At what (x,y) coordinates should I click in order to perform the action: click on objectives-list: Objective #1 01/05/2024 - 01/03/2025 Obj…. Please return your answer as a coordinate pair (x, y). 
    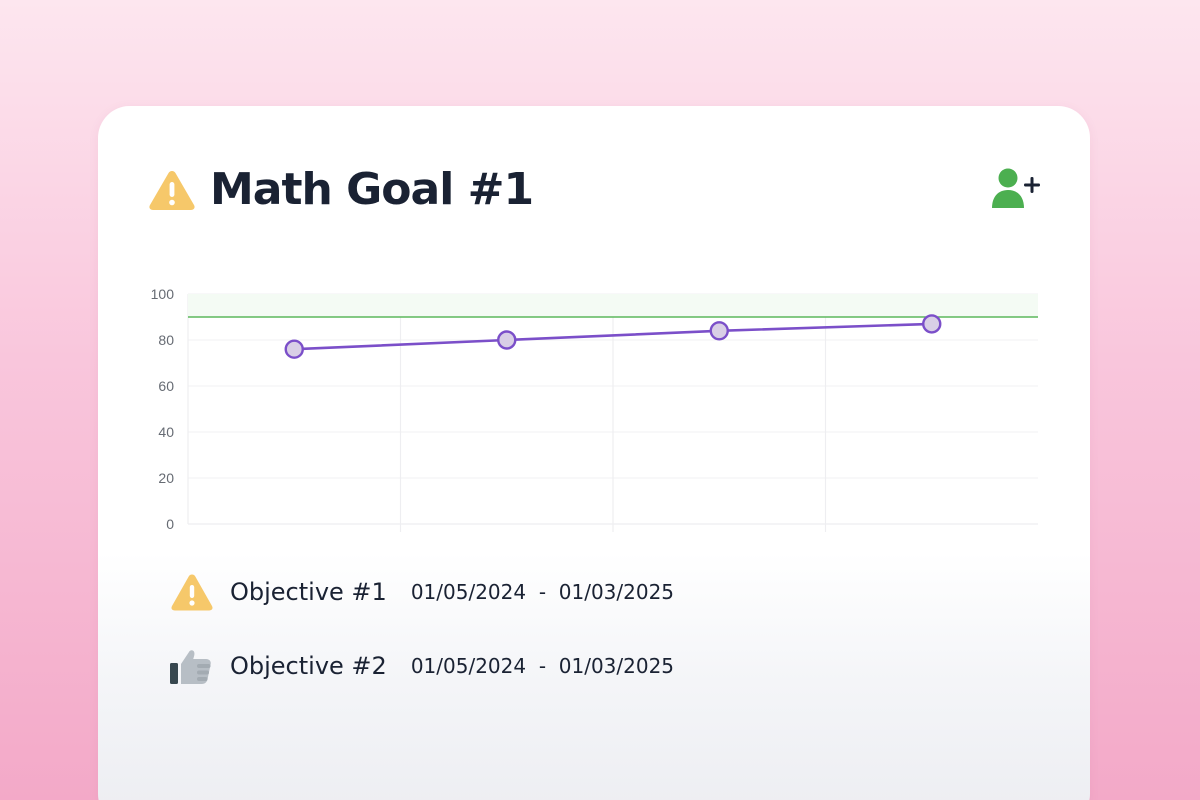
    Looking at the image, I should click on (422, 646).